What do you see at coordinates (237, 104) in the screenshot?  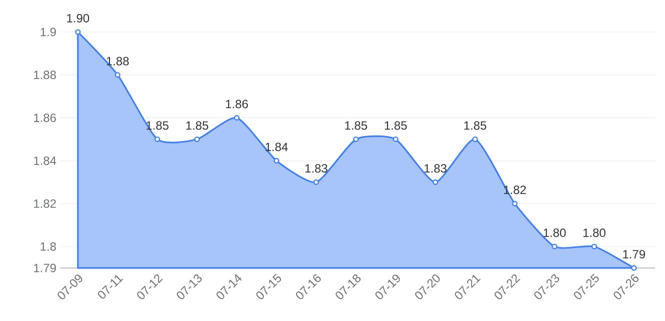 I see `data-label: 1.86` at bounding box center [237, 104].